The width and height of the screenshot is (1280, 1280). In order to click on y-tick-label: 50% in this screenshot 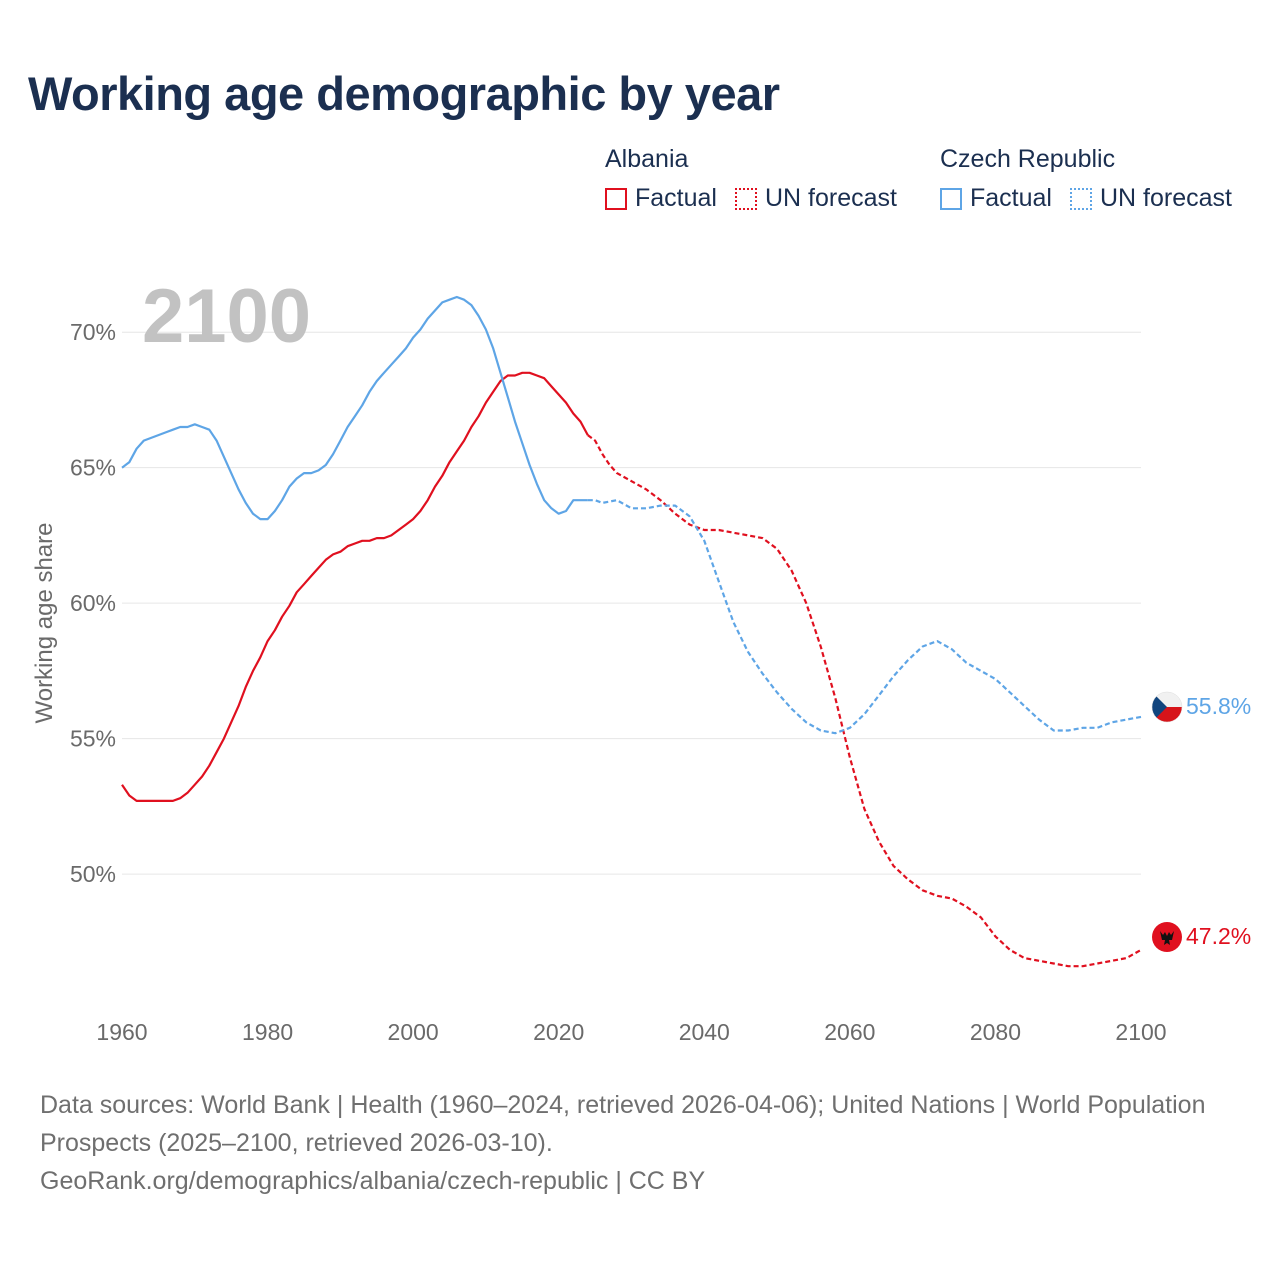, I will do `click(93, 874)`.